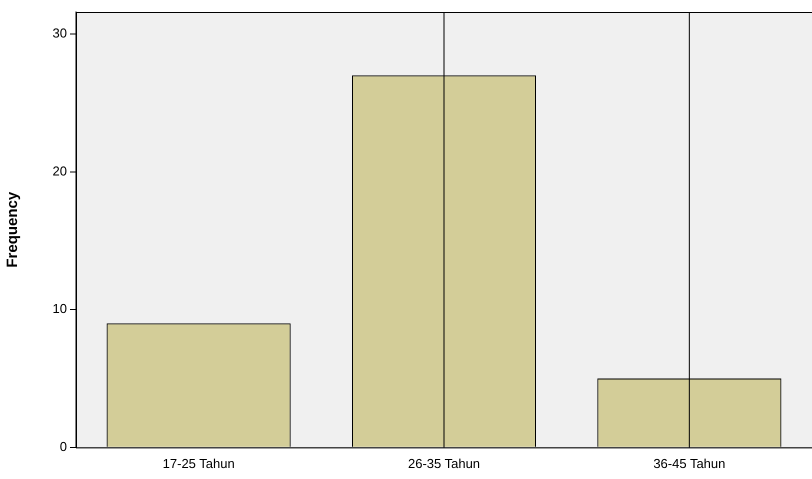 This screenshot has width=812, height=479. What do you see at coordinates (63, 446) in the screenshot?
I see `y-tick-label: 0` at bounding box center [63, 446].